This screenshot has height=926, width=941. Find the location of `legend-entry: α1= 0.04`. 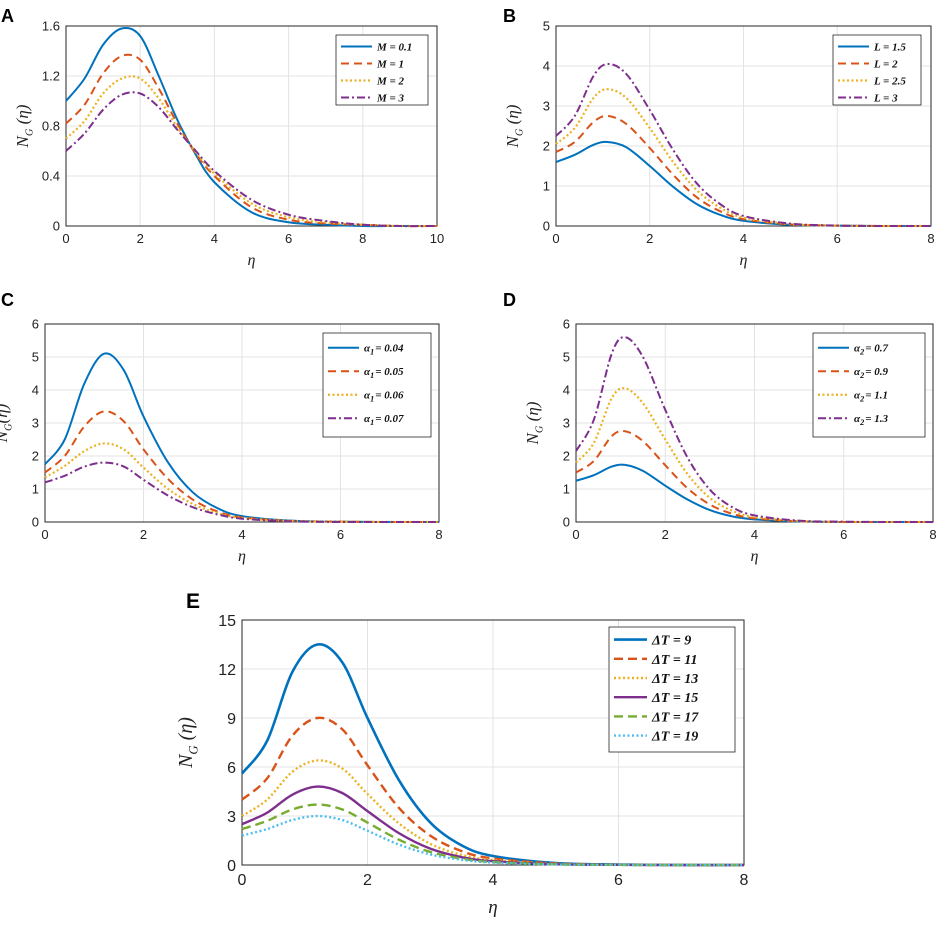

legend-entry: α1= 0.04 is located at coordinates (384, 350).